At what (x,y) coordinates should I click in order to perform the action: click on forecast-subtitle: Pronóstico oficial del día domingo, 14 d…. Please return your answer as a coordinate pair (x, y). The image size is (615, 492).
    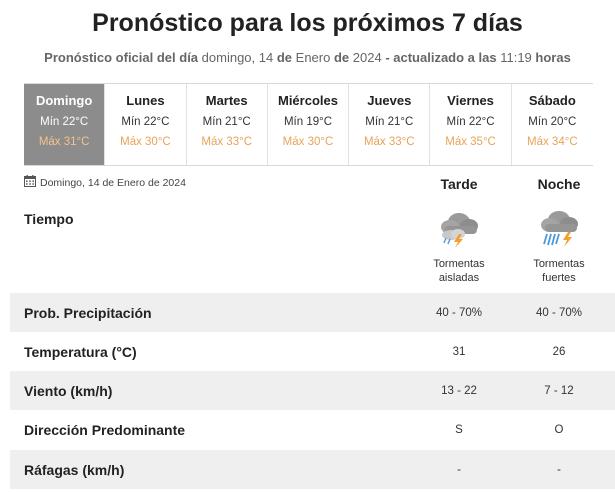
    Looking at the image, I should click on (307, 57).